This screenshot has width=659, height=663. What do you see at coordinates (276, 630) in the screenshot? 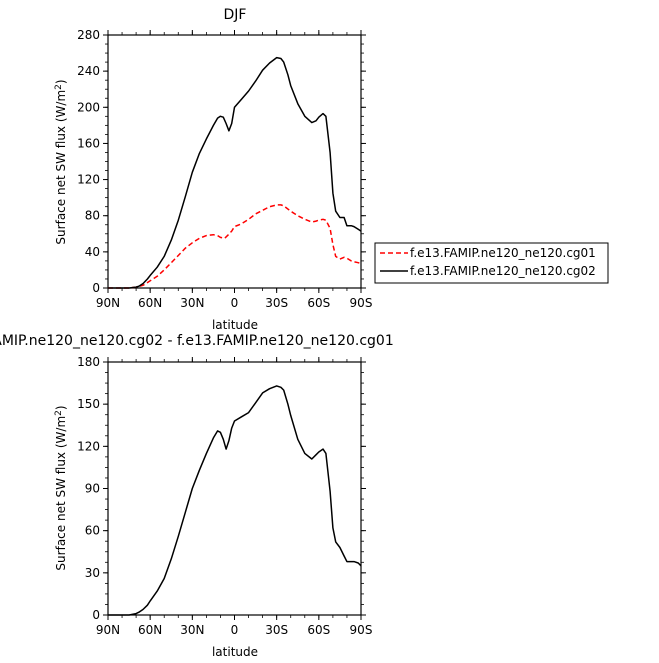
I see `bottom-x-tick-label: 30S` at bounding box center [276, 630].